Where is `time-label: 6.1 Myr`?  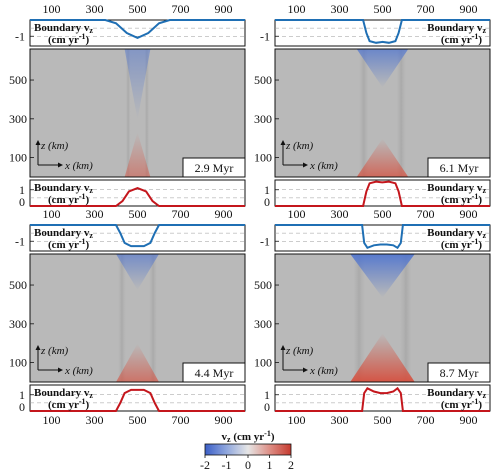 time-label: 6.1 Myr is located at coordinates (459, 168).